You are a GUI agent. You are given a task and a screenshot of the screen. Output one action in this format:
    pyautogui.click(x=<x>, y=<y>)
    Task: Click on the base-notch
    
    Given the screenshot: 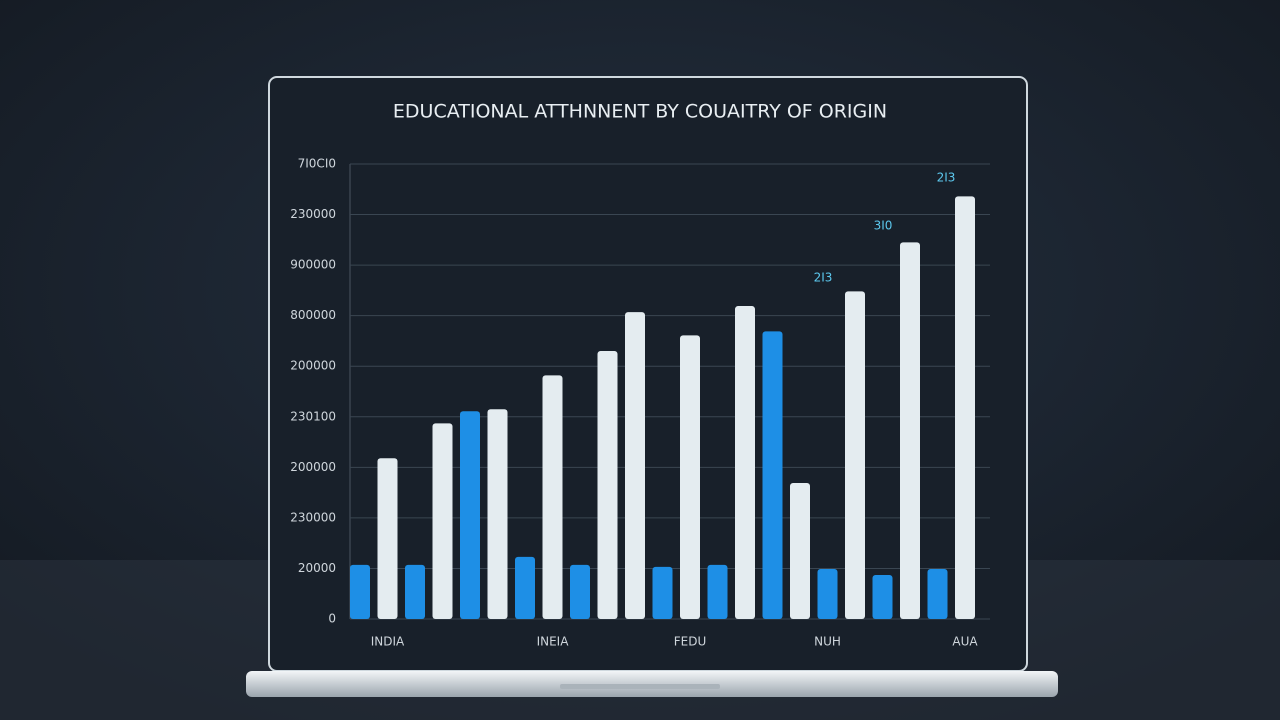 What is the action you would take?
    pyautogui.click(x=640, y=686)
    